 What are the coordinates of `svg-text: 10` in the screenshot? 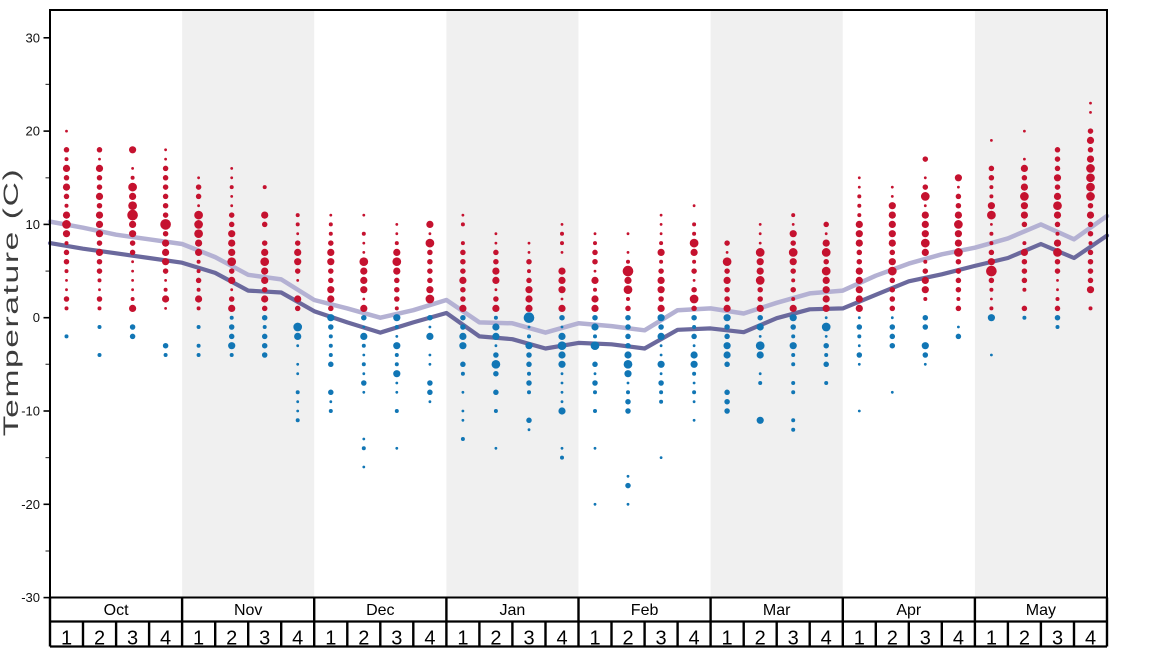 It's located at (33, 224).